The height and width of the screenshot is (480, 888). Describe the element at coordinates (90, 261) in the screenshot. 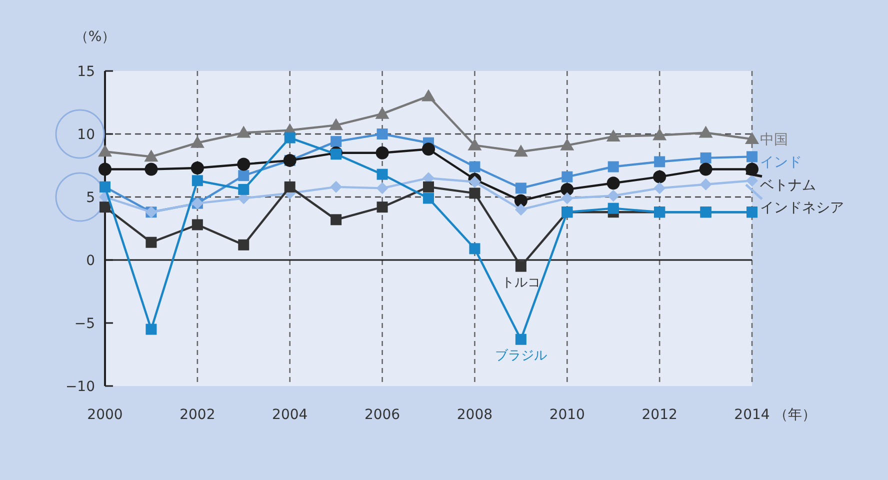

I see `y-tick-label: 0` at that location.